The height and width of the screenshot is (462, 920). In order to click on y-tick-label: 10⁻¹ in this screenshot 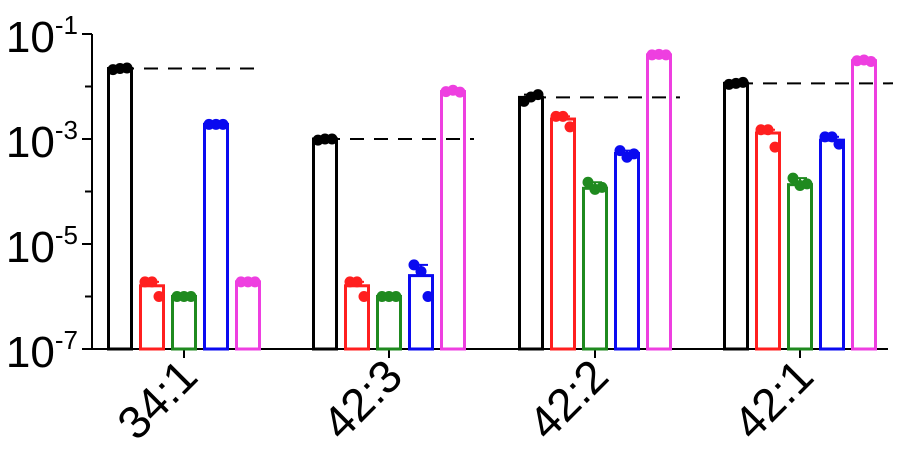, I will do `click(42, 36)`.